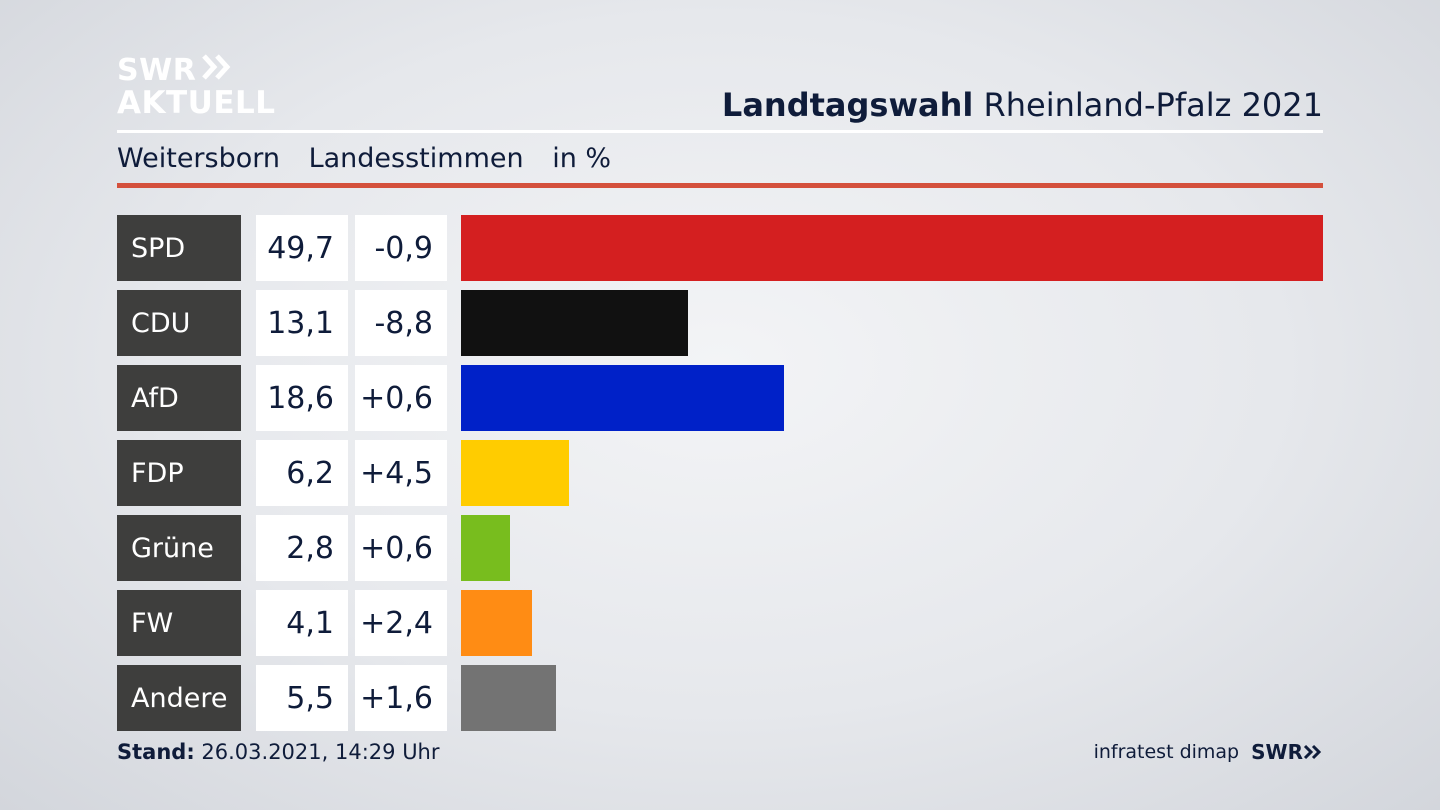  Describe the element at coordinates (416, 158) in the screenshot. I see `vote-type: Landesstimmen` at that location.